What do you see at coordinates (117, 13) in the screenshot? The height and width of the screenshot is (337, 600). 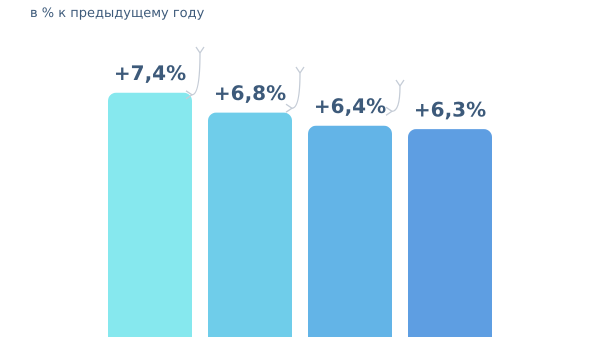 I see `chart-subtitle: в % к предыдущему году` at bounding box center [117, 13].